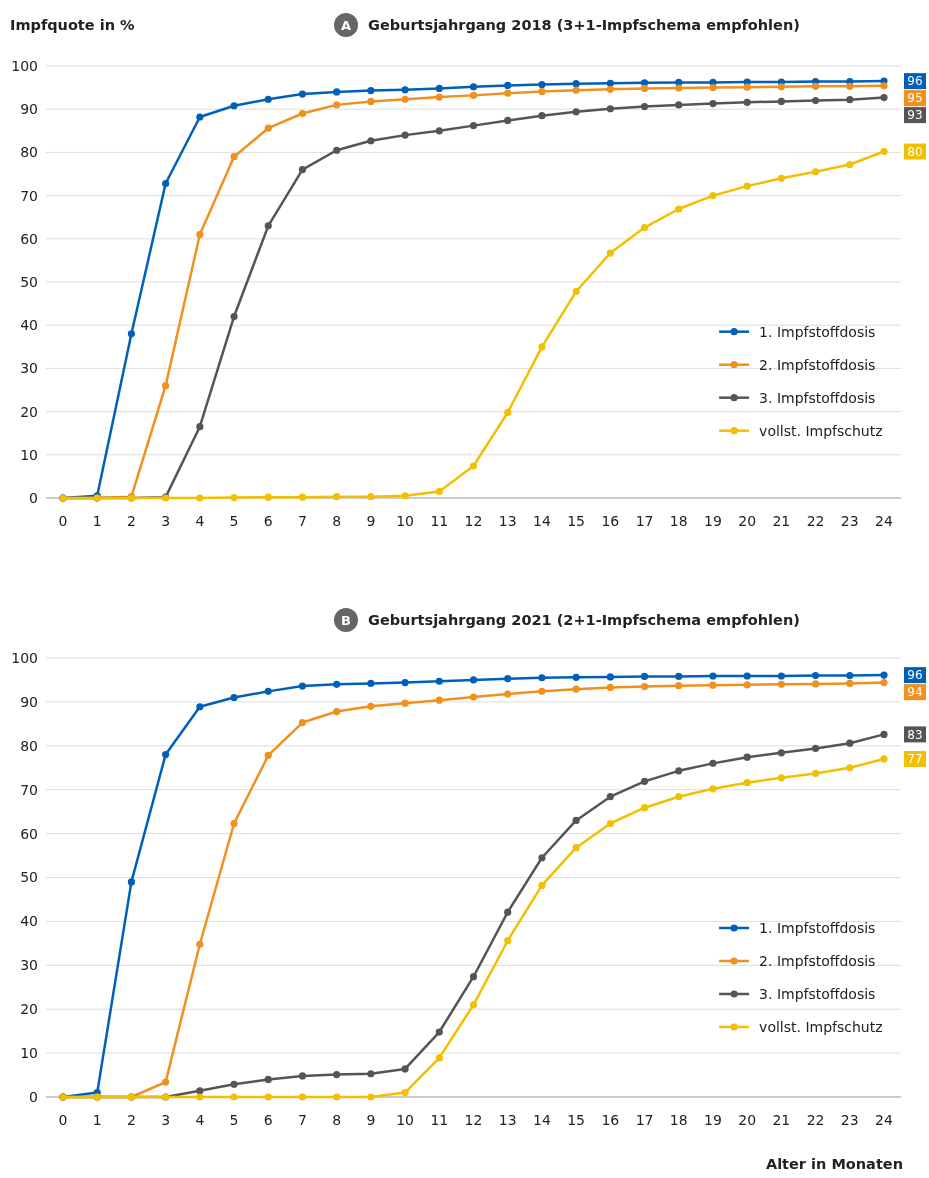 This screenshot has height=1178, width=929. Describe the element at coordinates (817, 331) in the screenshot. I see `legend-label: 1. Impfstoffdosis` at that location.